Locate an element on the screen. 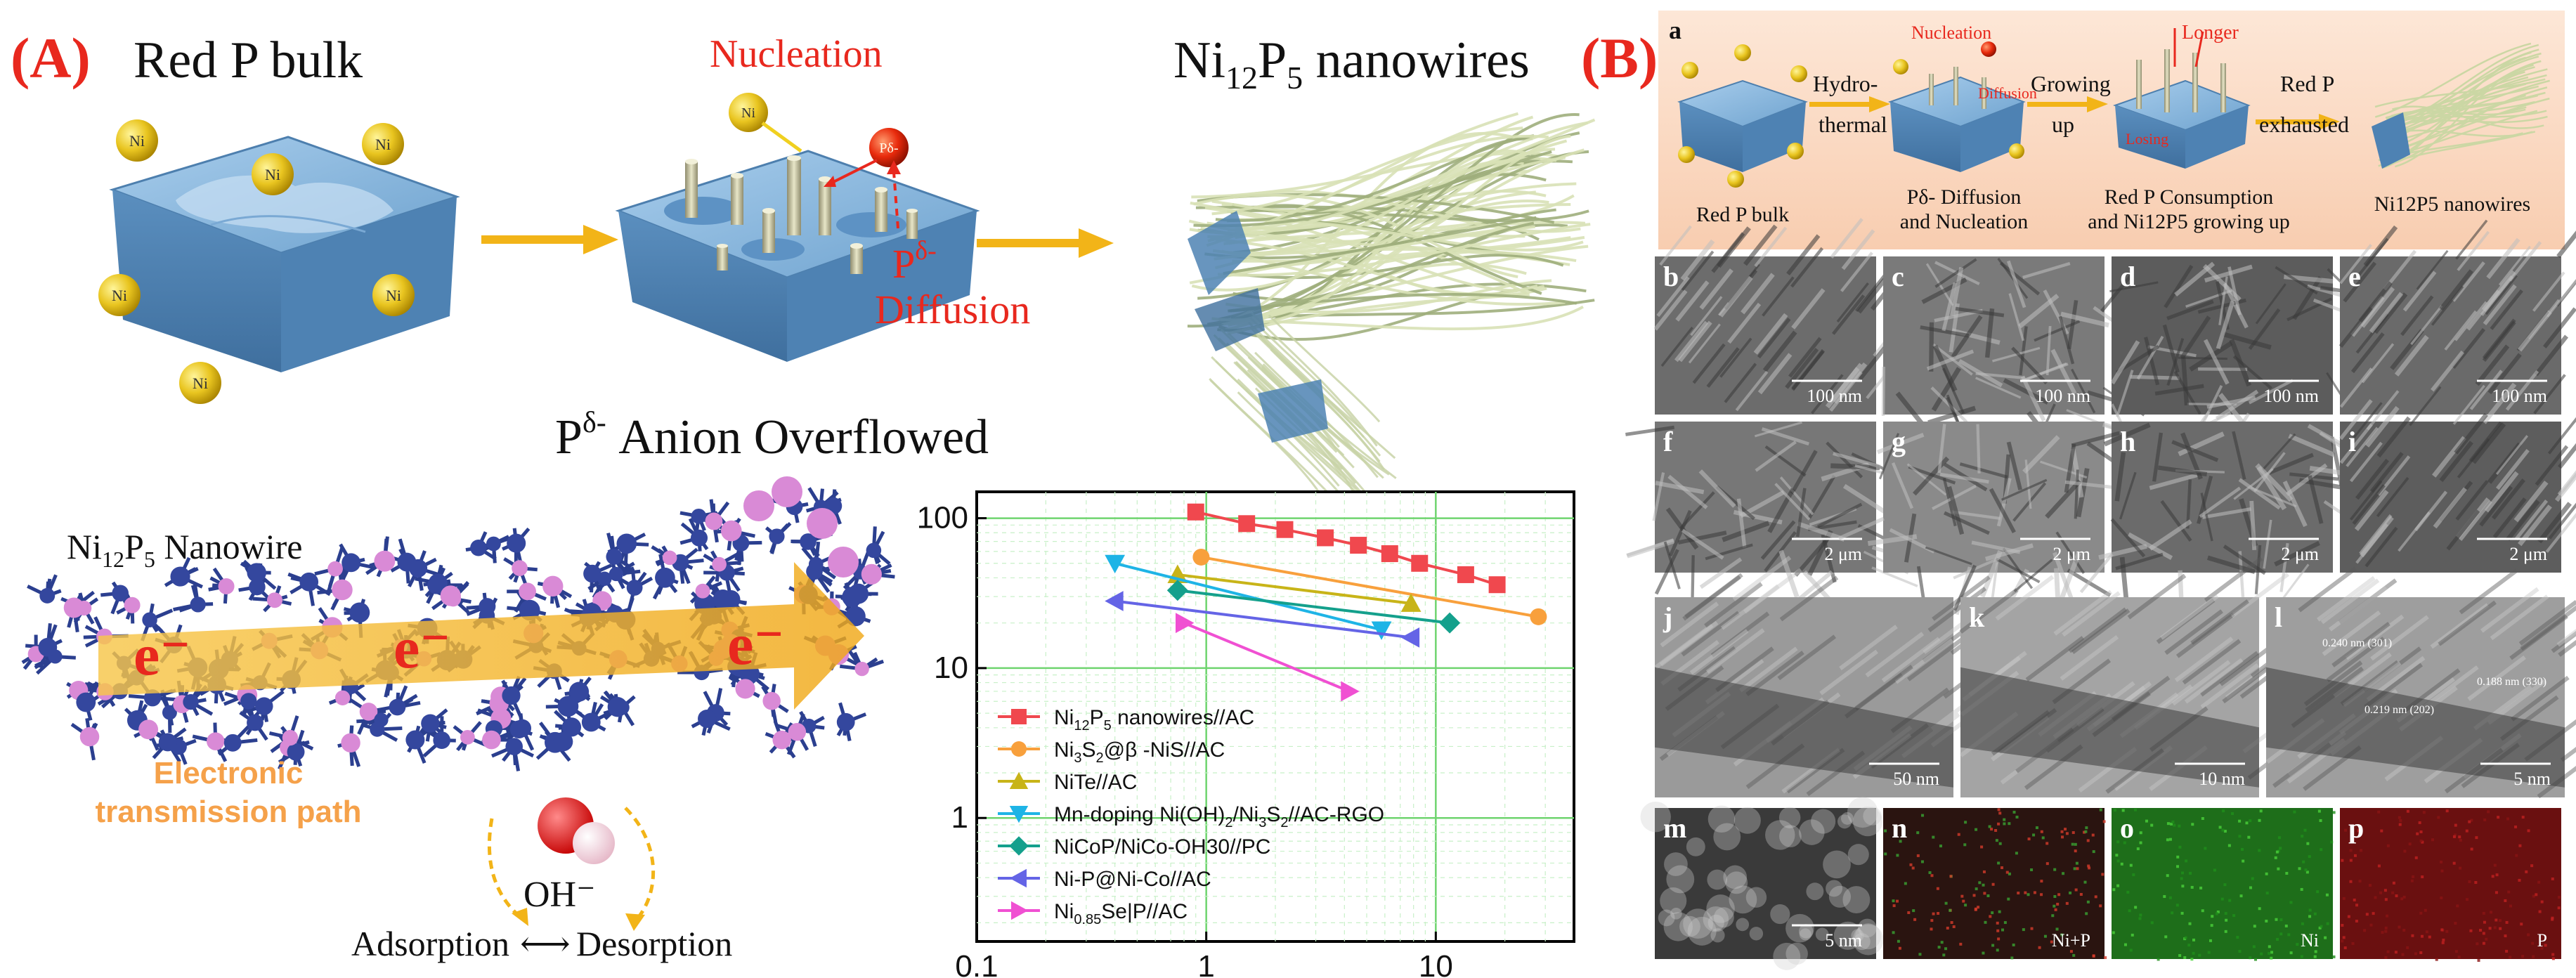  micrograph-n: n Ni+P is located at coordinates (1995, 884).